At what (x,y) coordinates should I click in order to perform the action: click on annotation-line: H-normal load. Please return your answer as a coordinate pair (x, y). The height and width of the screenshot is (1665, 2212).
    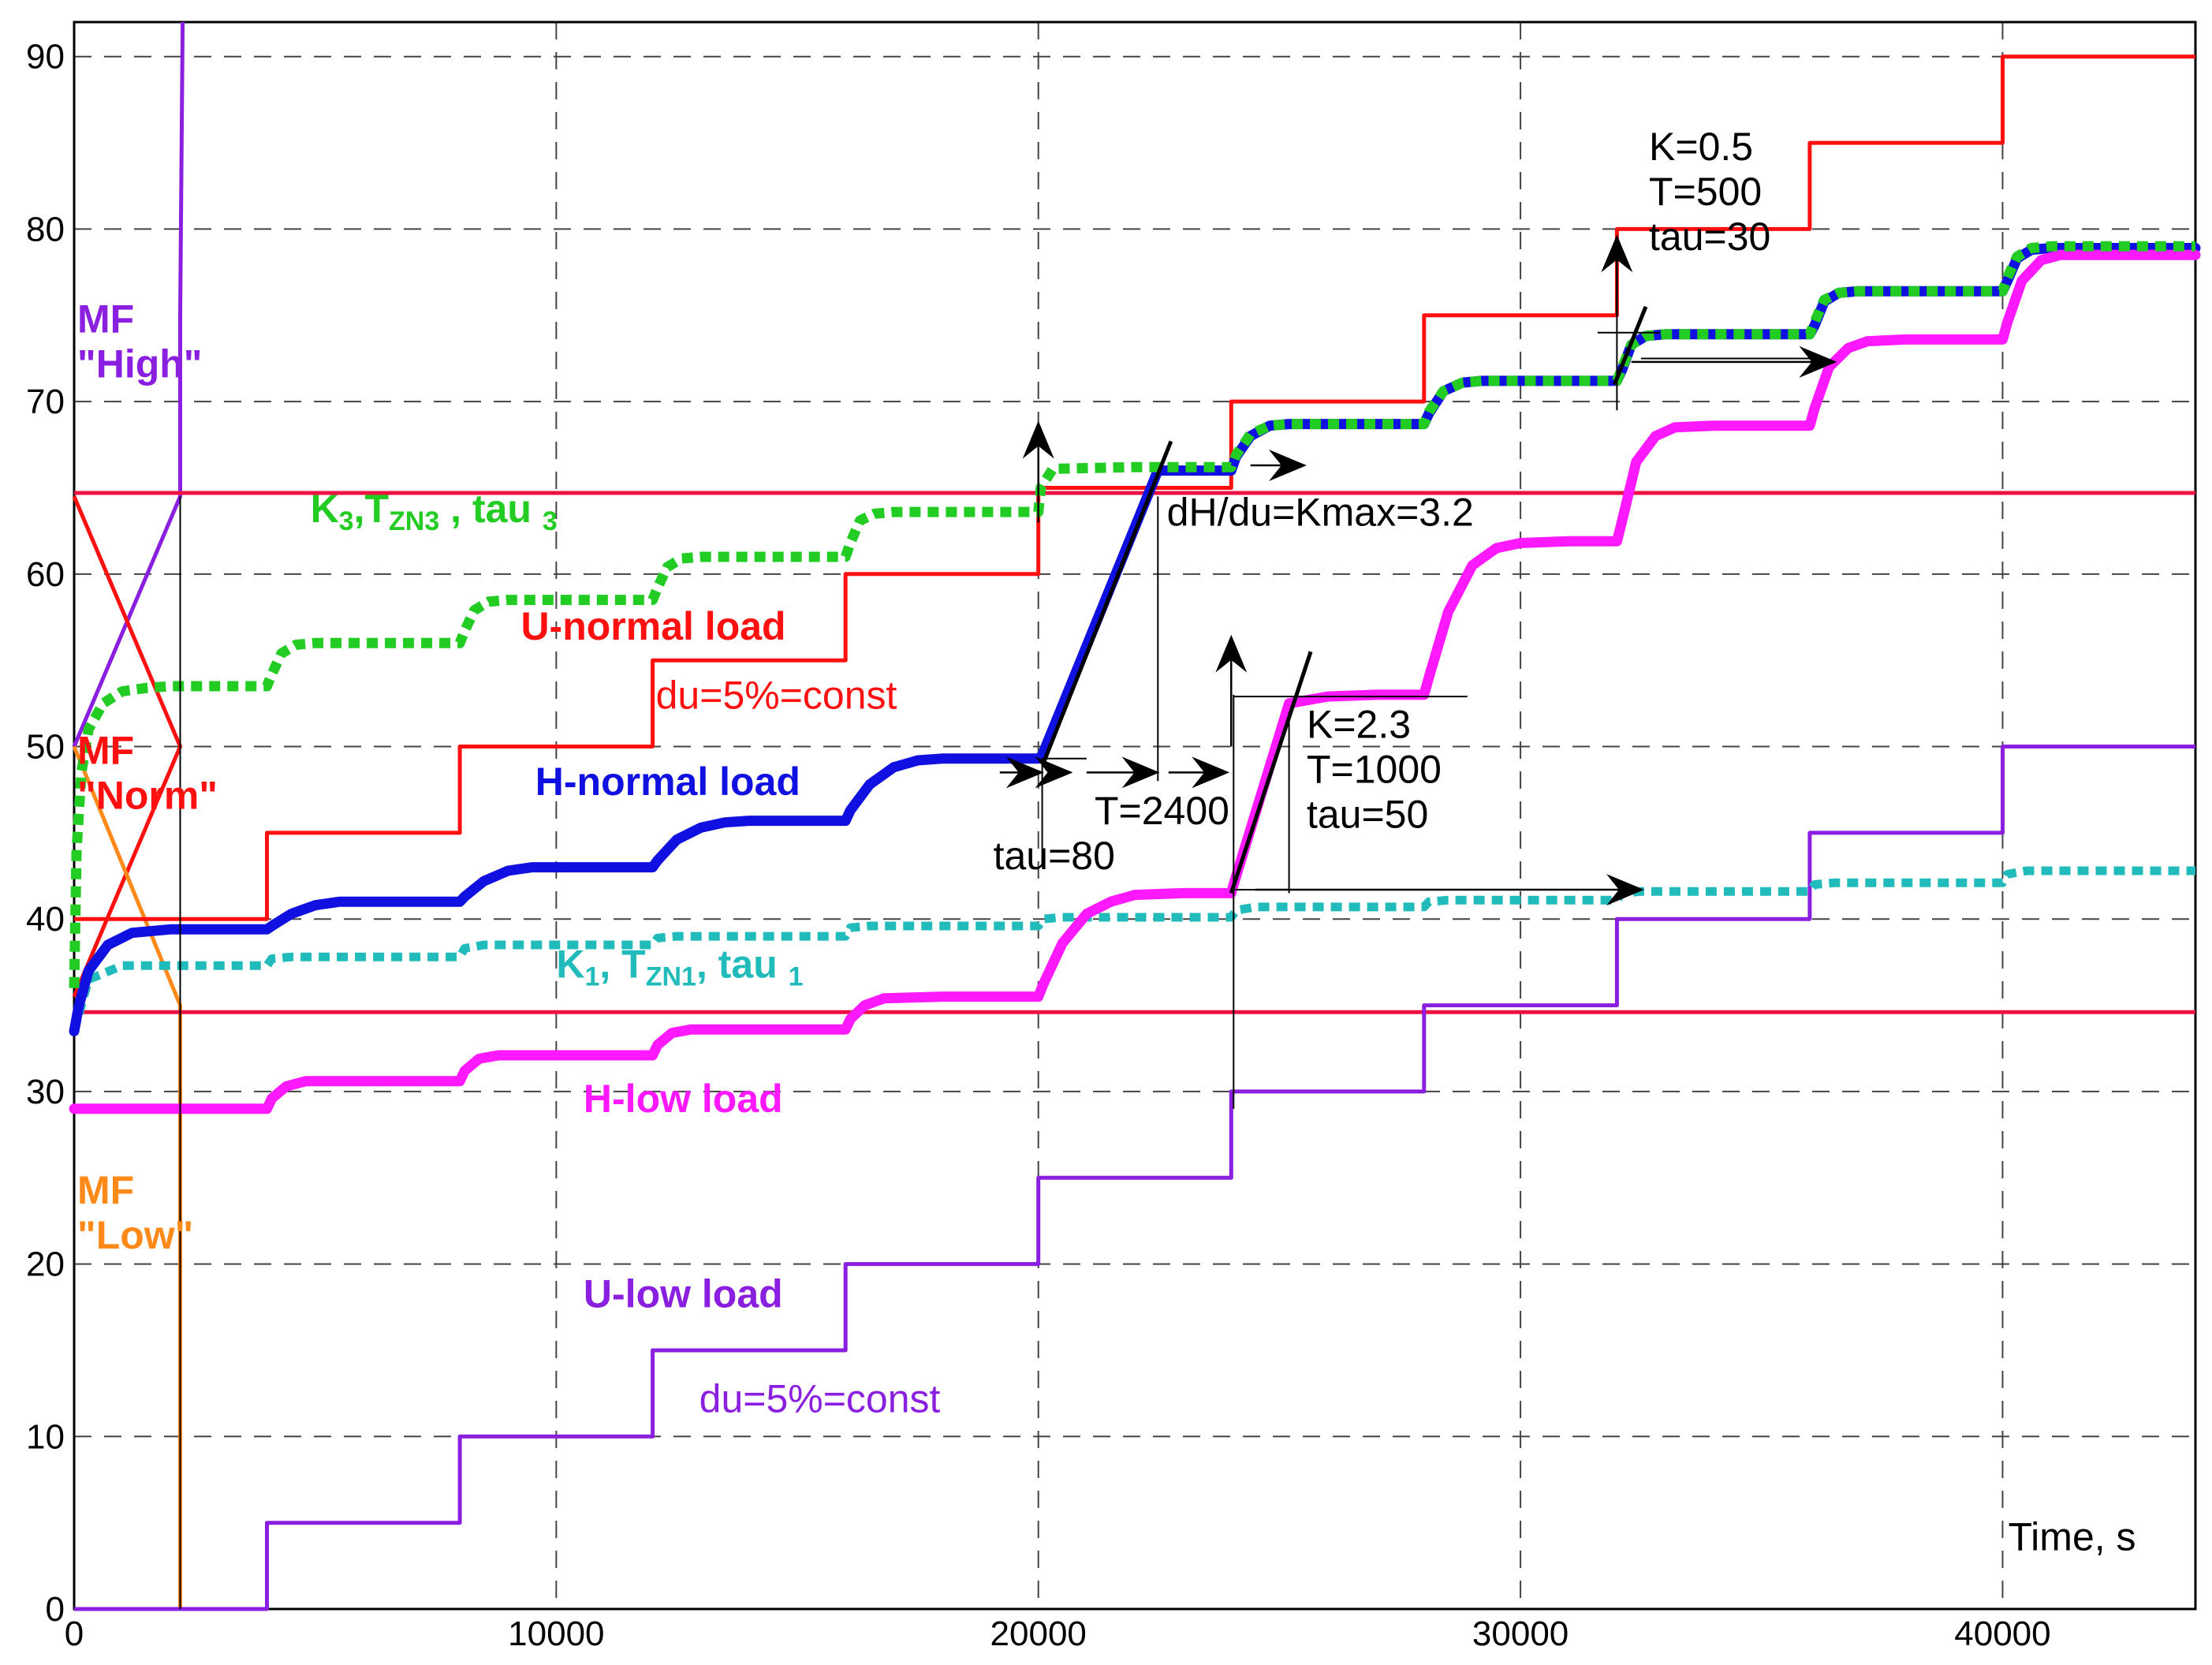
    Looking at the image, I should click on (667, 782).